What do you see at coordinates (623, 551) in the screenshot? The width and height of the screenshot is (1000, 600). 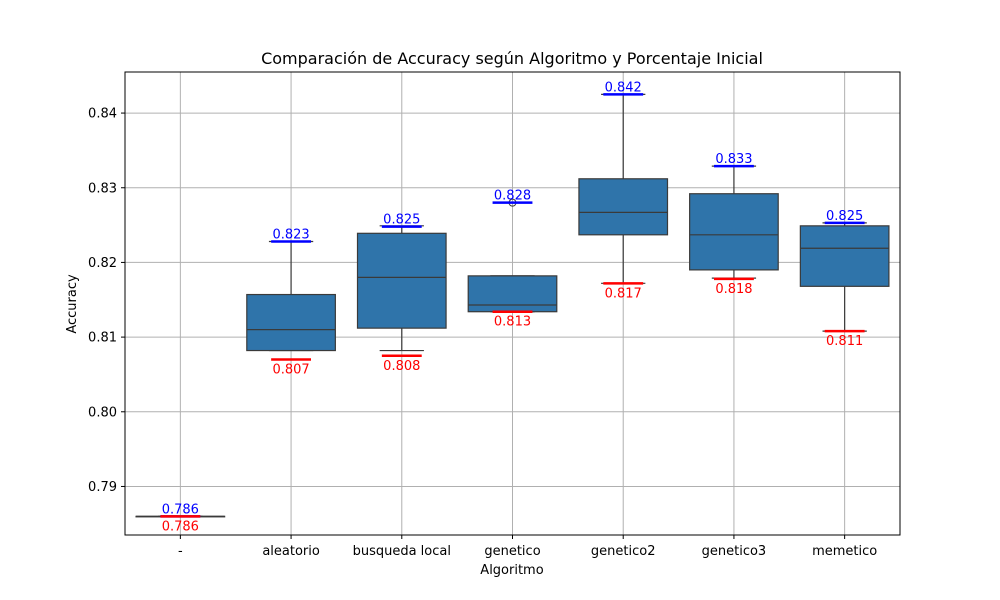 I see `x-tick-label: genetico2` at bounding box center [623, 551].